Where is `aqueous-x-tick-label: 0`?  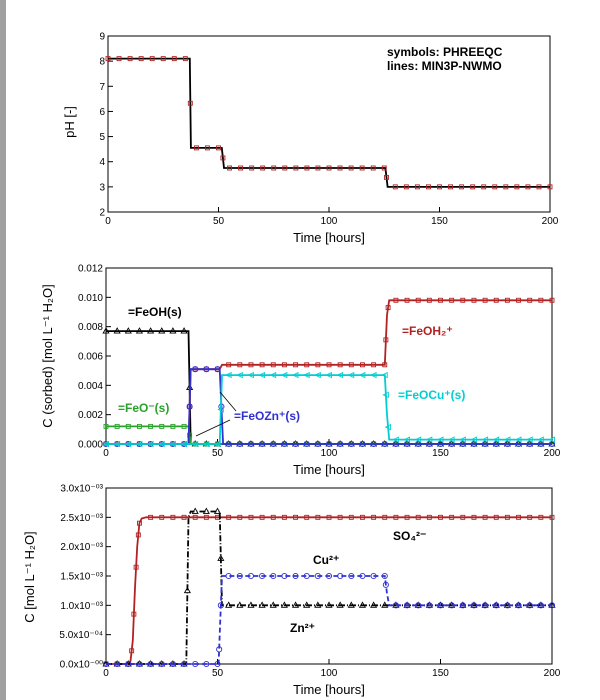 aqueous-x-tick-label: 0 is located at coordinates (106, 673).